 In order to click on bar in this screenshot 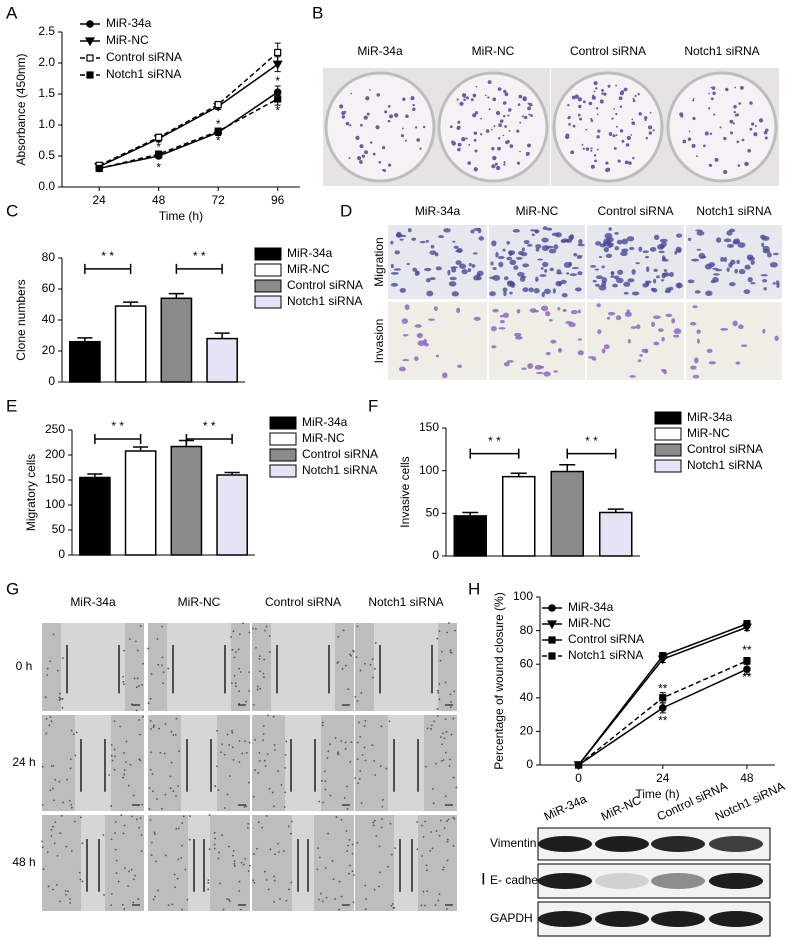, I will do `click(130, 344)`.